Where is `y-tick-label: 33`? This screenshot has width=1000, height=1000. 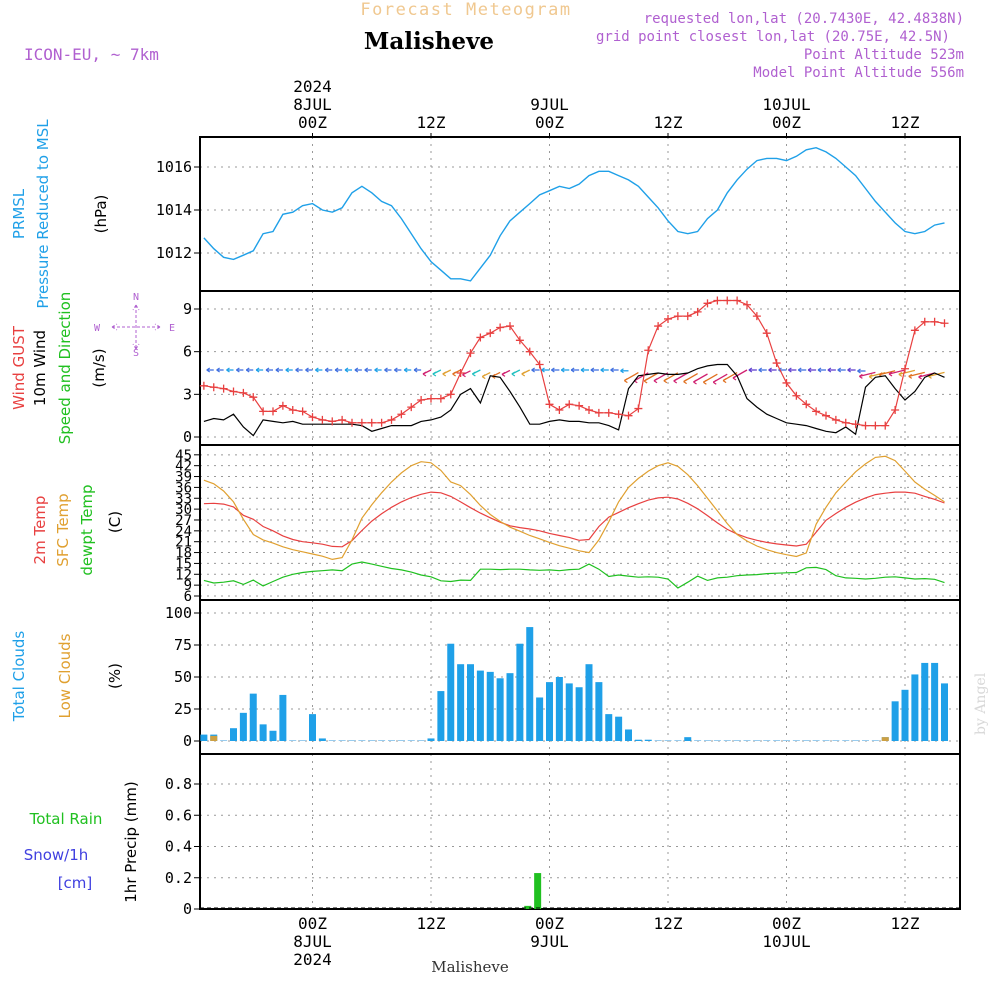
y-tick-label: 33 is located at coordinates (183, 499).